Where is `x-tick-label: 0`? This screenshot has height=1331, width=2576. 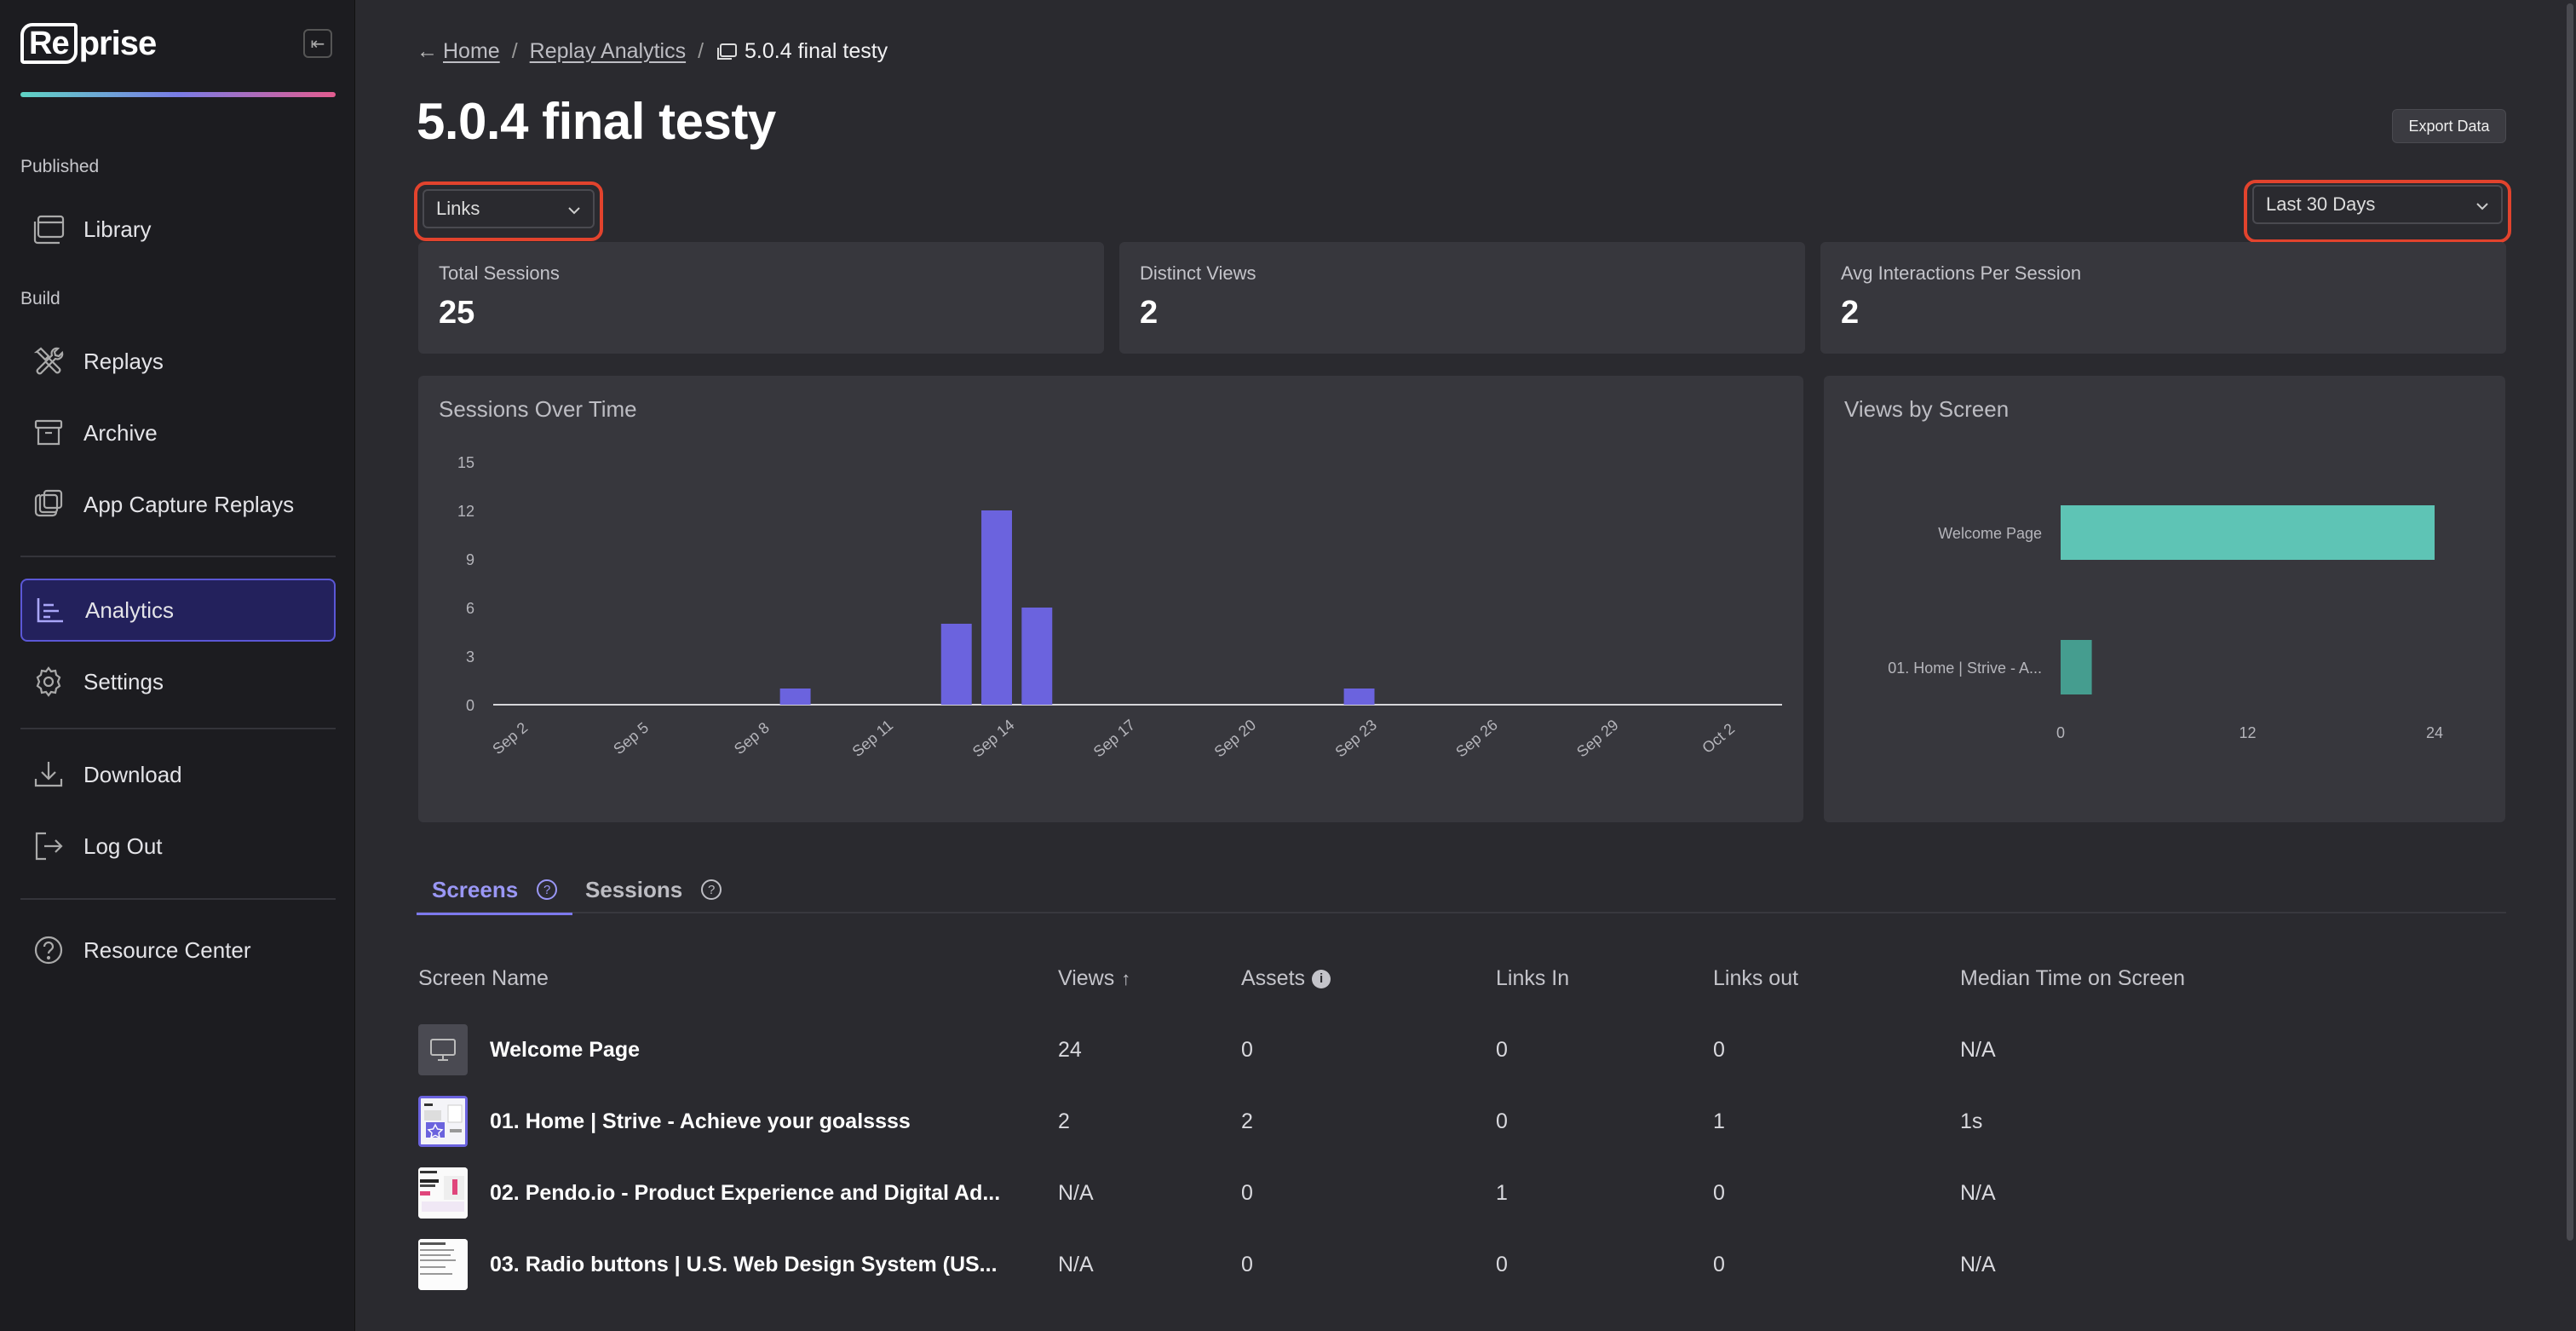
x-tick-label: 0 is located at coordinates (2061, 732).